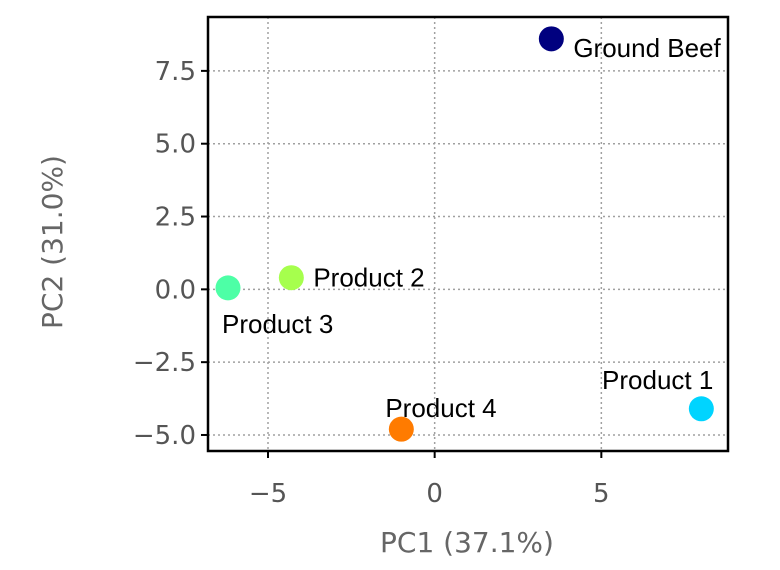 Image resolution: width=780 pixels, height=570 pixels. Describe the element at coordinates (601, 494) in the screenshot. I see `x-tick-label: 5` at that location.